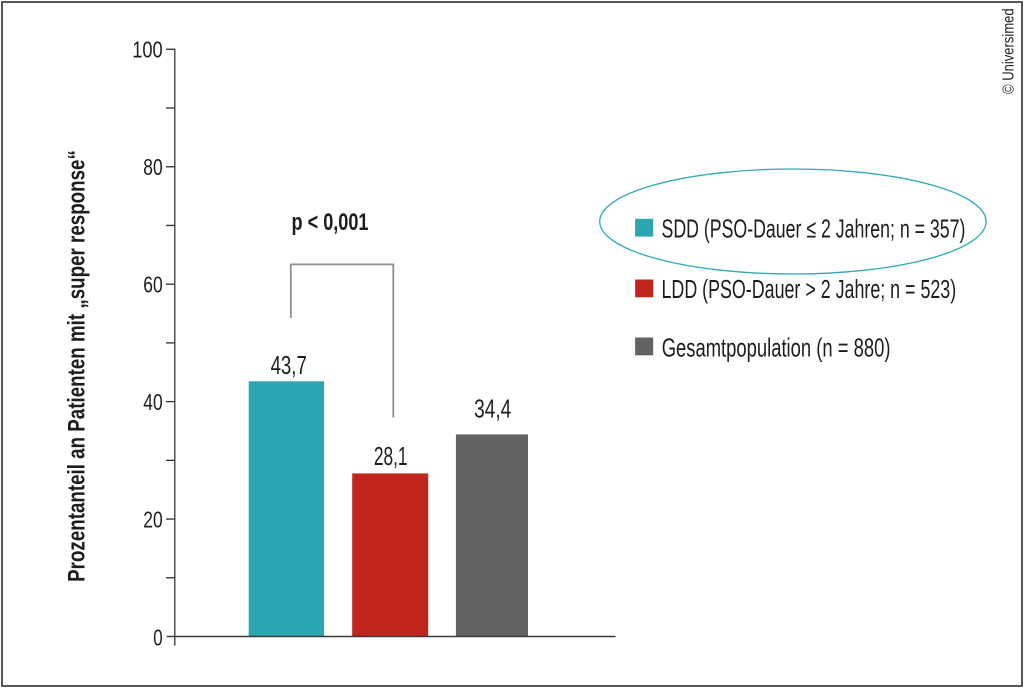 Image resolution: width=1024 pixels, height=689 pixels. What do you see at coordinates (289, 365) in the screenshot?
I see `svg-text: 43,7` at bounding box center [289, 365].